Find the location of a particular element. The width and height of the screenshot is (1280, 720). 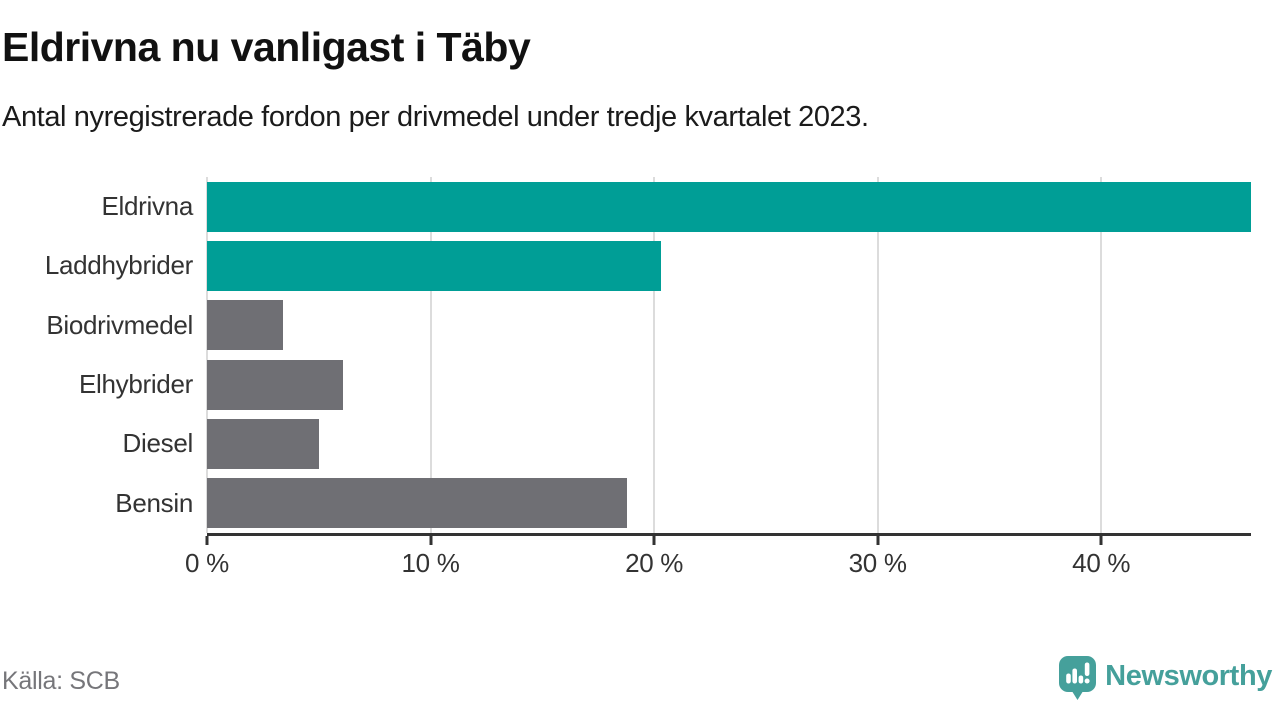

tick-label-40: 40 % is located at coordinates (1101, 563).